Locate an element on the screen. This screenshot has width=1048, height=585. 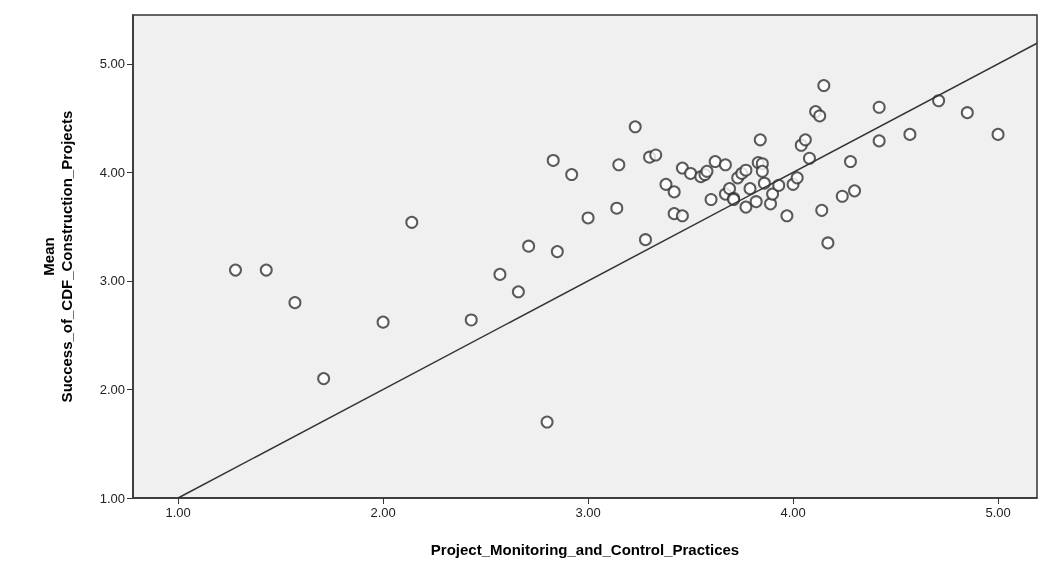
x-tick-label: 3.00 is located at coordinates (588, 512).